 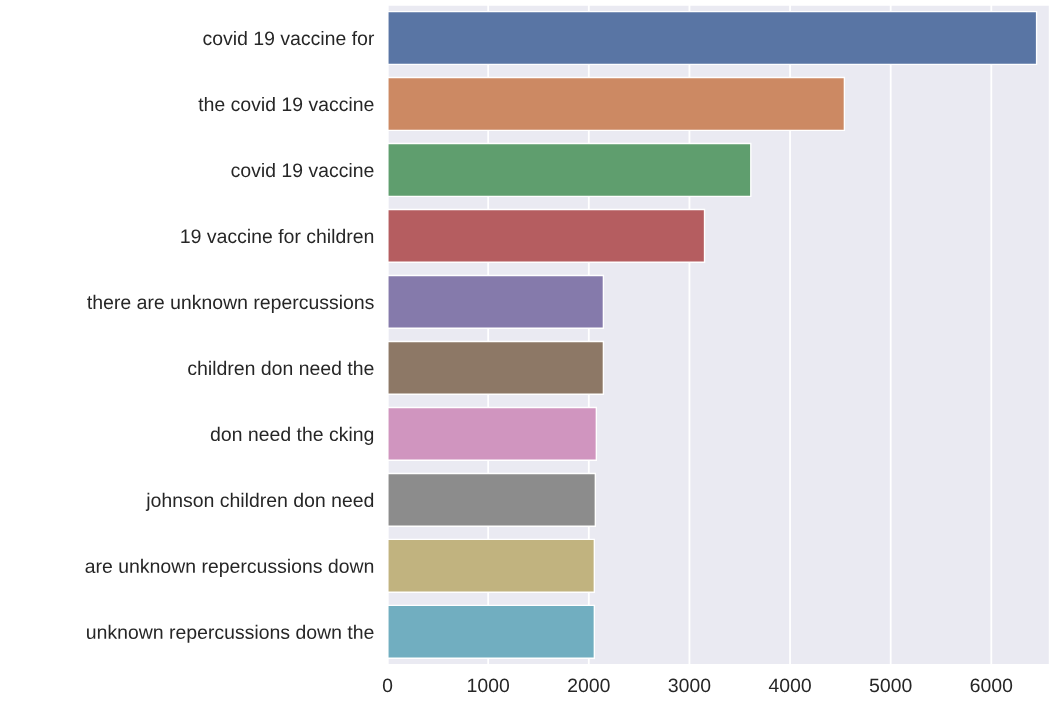 What do you see at coordinates (277, 236) in the screenshot?
I see `y-tick-label: 19 vaccine for children` at bounding box center [277, 236].